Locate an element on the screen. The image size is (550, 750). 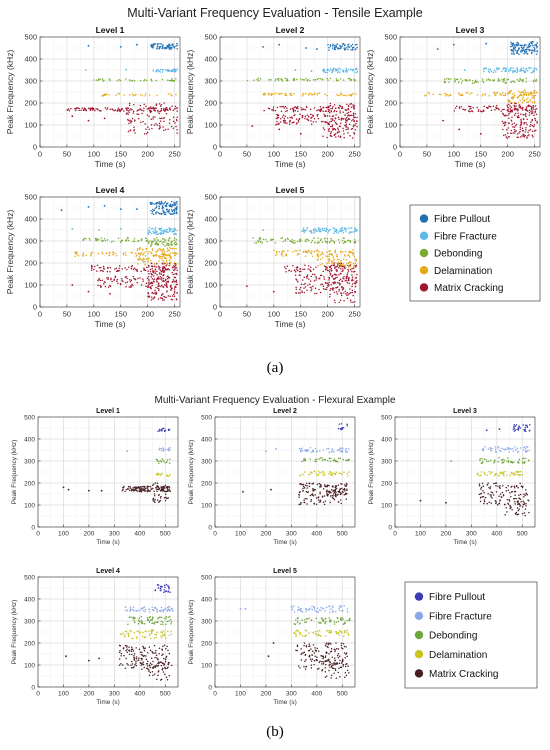
chart-title: Level 4 is located at coordinates (108, 571).